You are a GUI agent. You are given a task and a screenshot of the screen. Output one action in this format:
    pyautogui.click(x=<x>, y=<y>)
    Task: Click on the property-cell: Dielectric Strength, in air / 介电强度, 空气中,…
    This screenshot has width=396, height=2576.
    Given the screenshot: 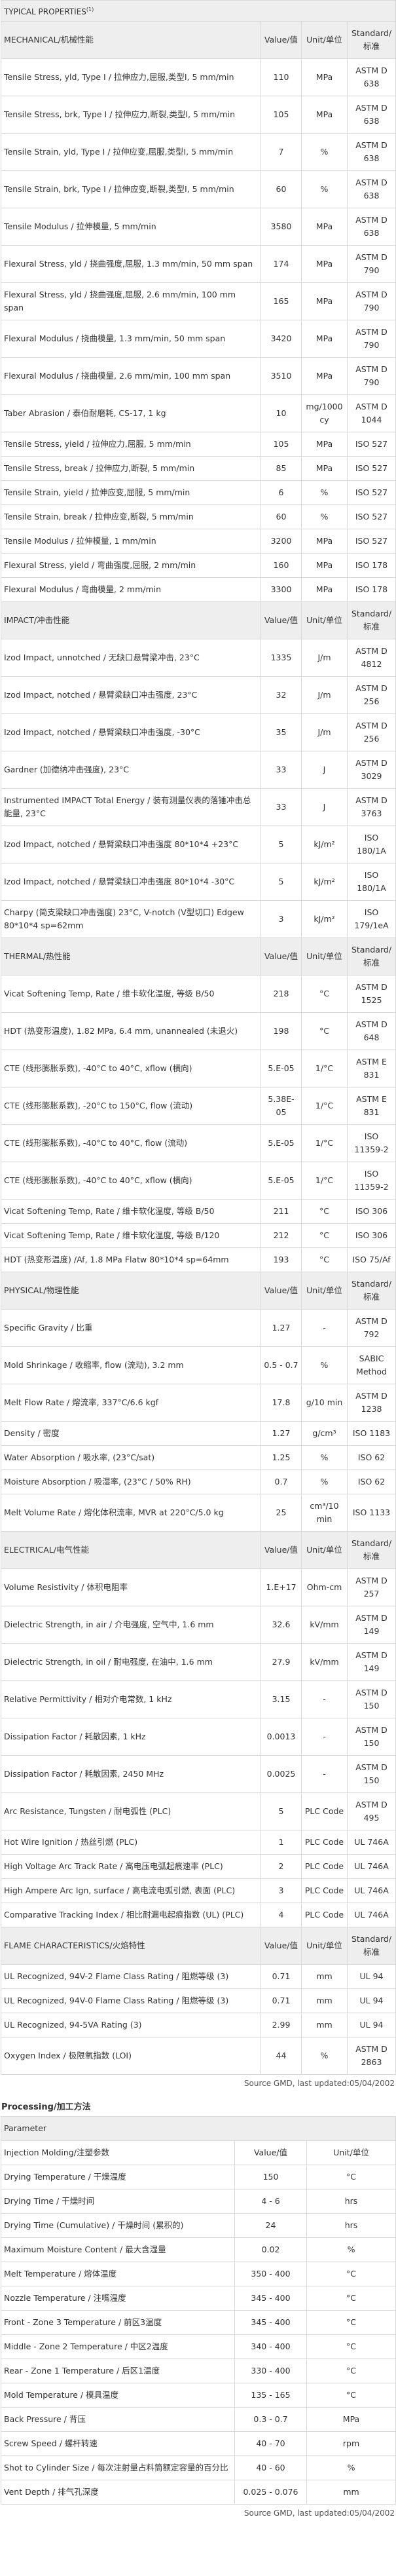 What is the action you would take?
    pyautogui.click(x=131, y=1625)
    